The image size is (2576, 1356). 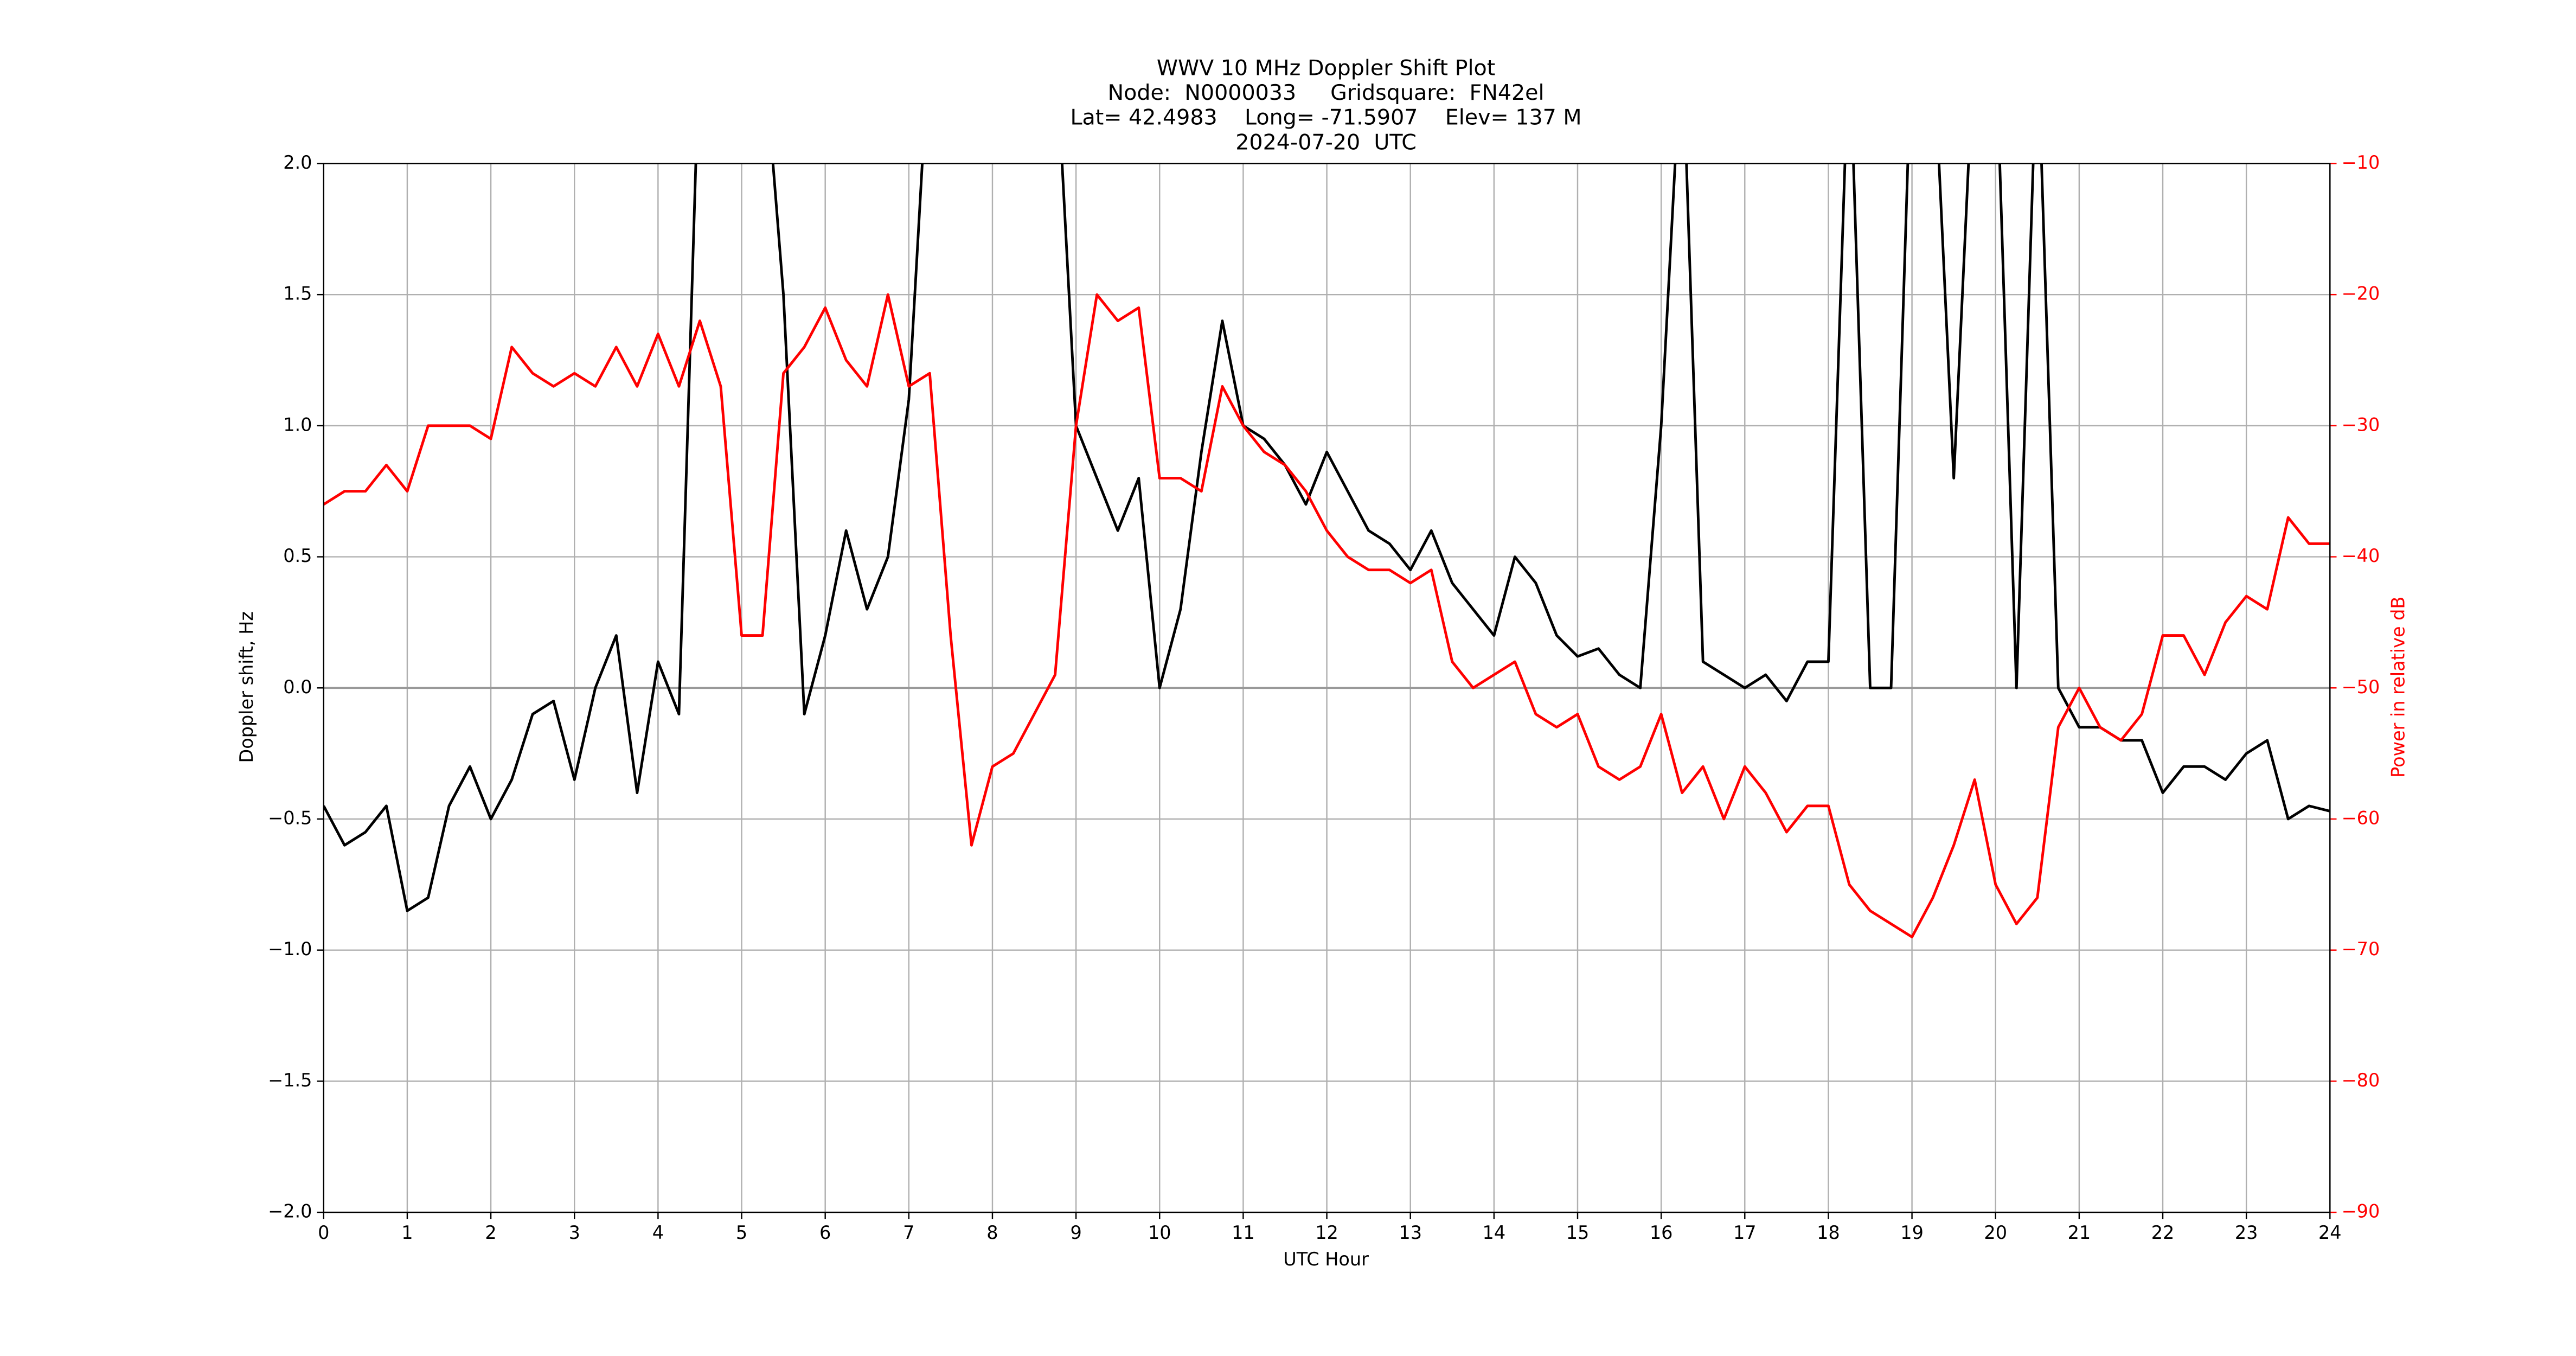 What do you see at coordinates (1243, 1232) in the screenshot?
I see `x-tick-label: 11` at bounding box center [1243, 1232].